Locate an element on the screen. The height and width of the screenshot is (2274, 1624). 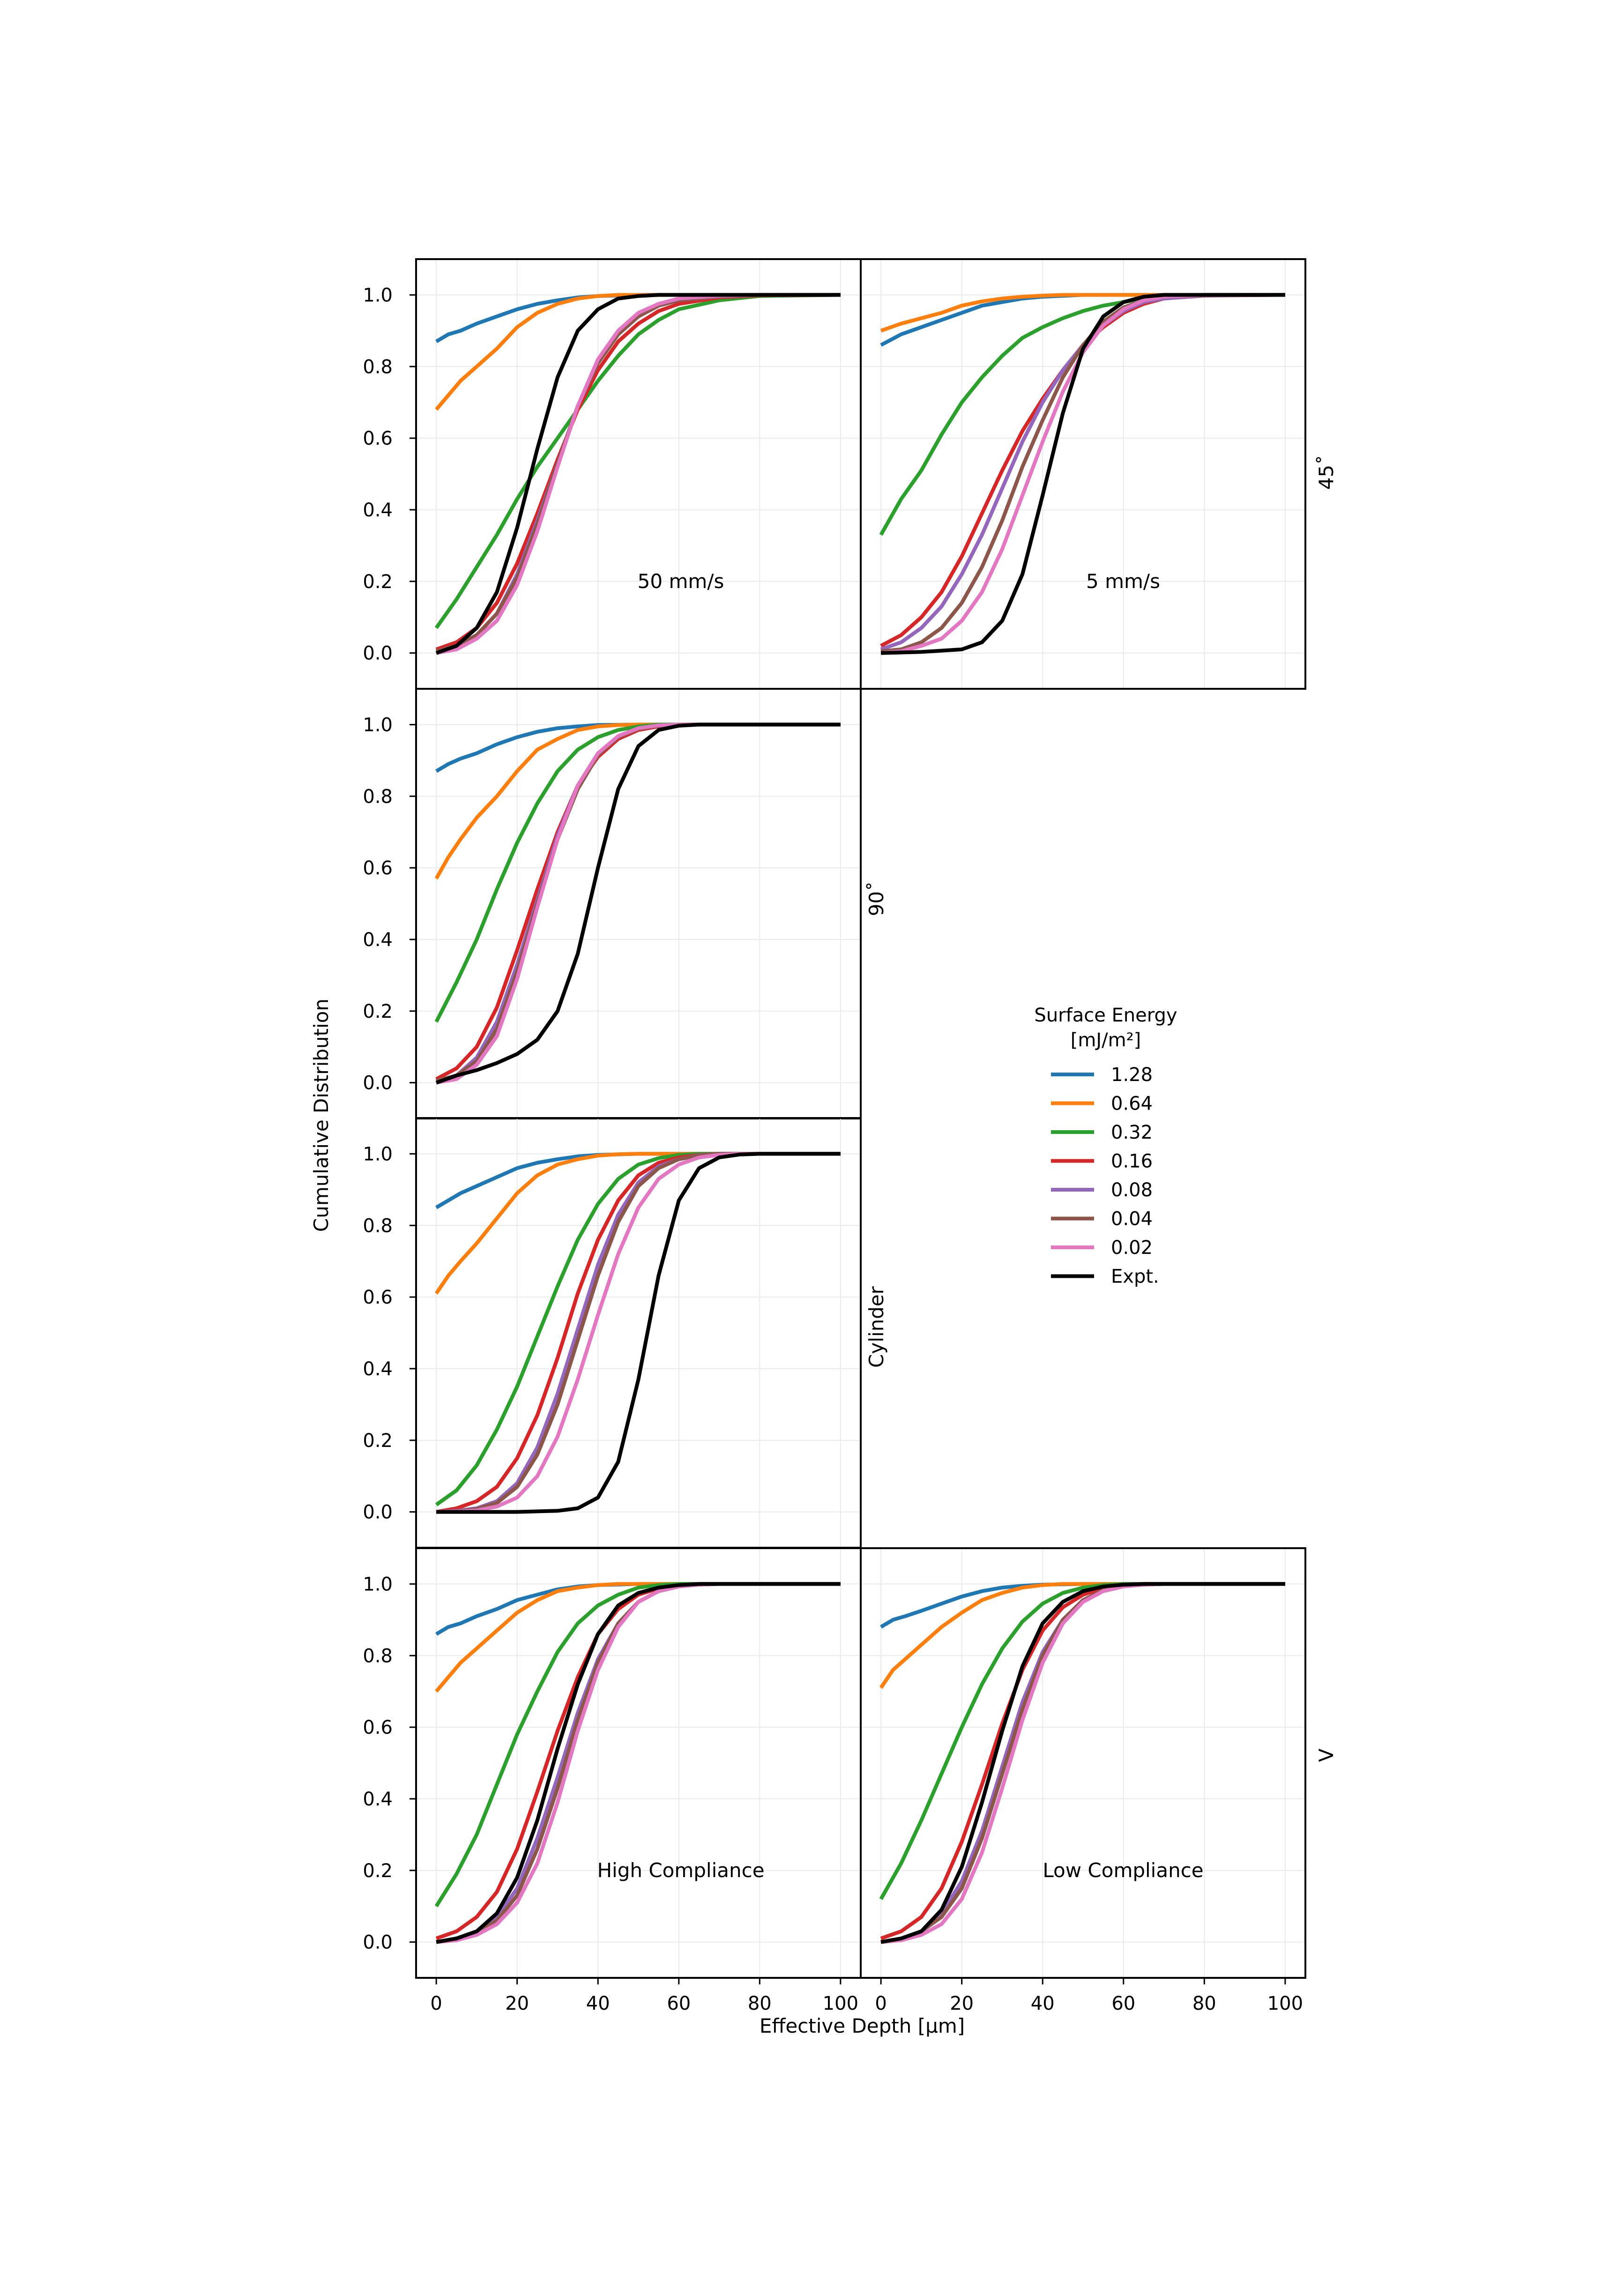
panel-annotation: 5 mm/s is located at coordinates (1123, 582).